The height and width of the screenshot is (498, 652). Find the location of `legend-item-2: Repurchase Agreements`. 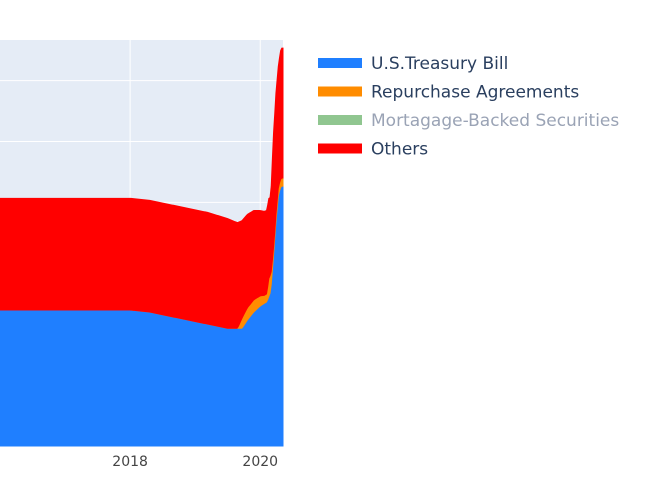

legend-item-2: Repurchase Agreements is located at coordinates (448, 93).